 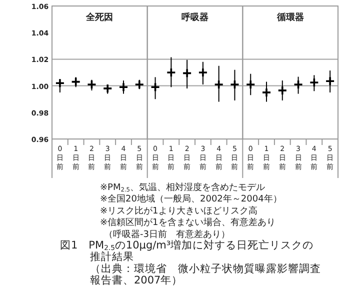 I want to click on text: ※全国20地域（一般局、2002年～2004年）, so click(x=191, y=199).